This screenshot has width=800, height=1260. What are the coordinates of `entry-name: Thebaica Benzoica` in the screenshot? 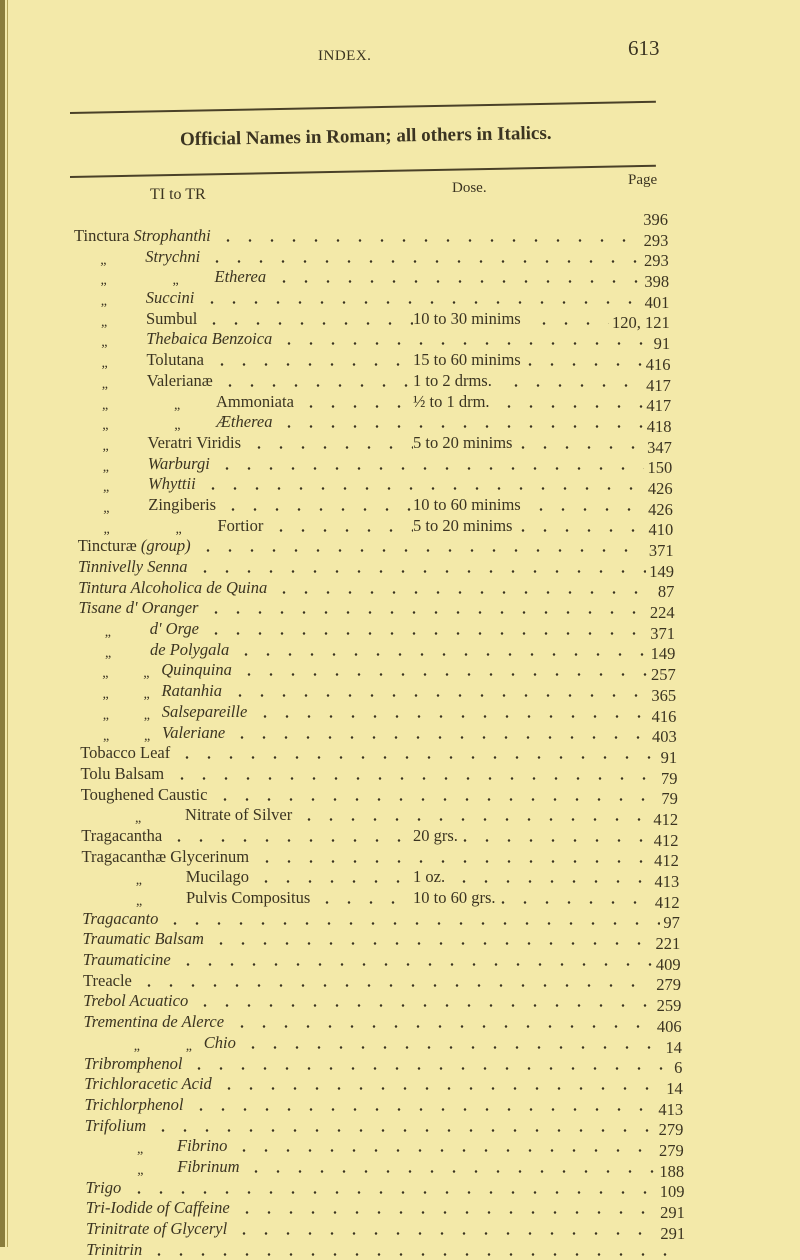 It's located at (209, 339).